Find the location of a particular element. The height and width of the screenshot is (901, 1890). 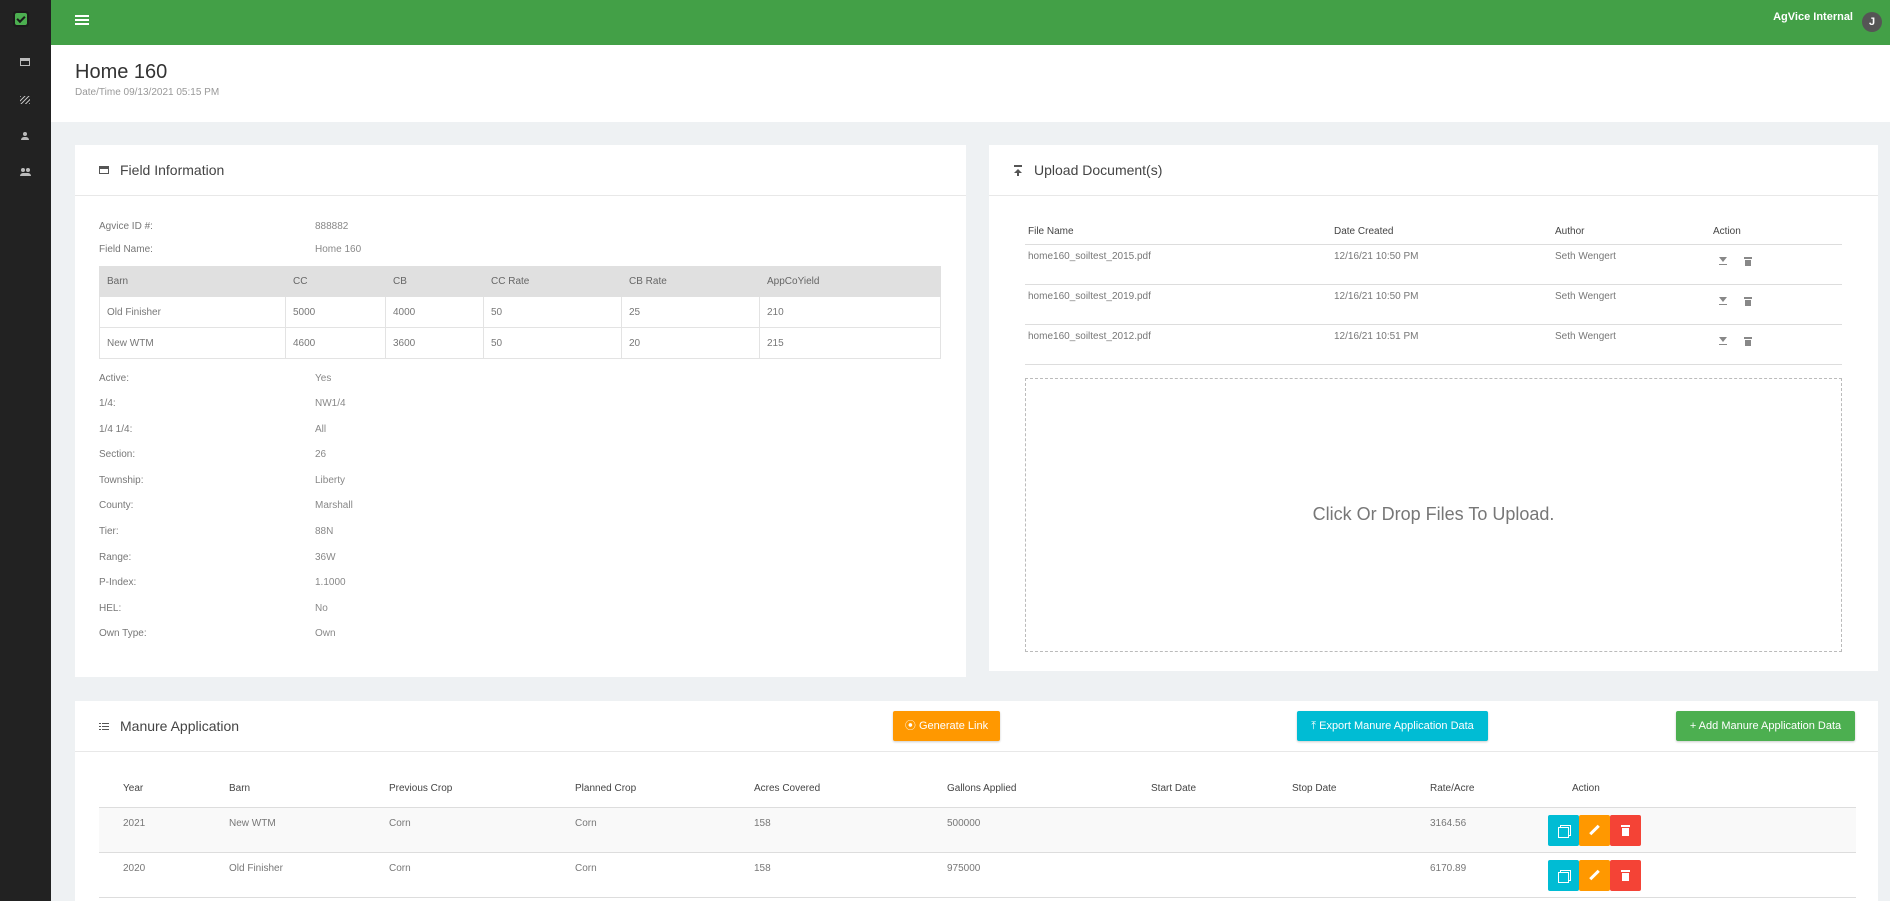

table-cell: 25 is located at coordinates (690, 312).